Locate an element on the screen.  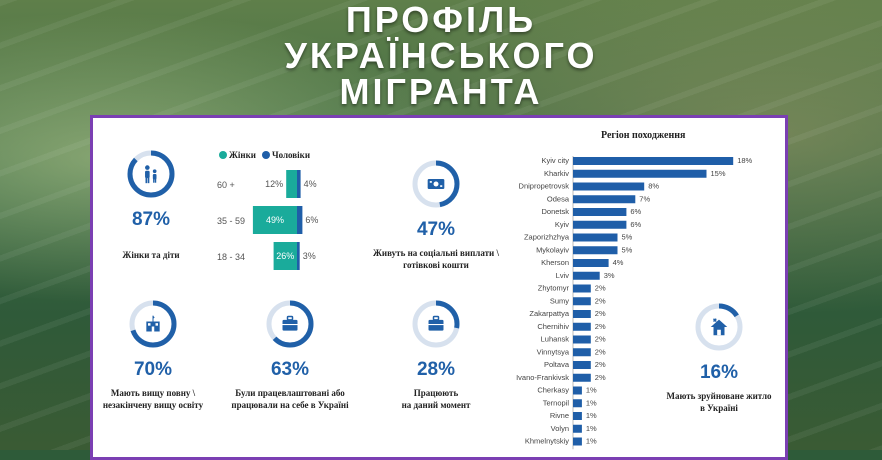
stat-women-children: 87% Жінки та діти is located at coordinates (151, 205).